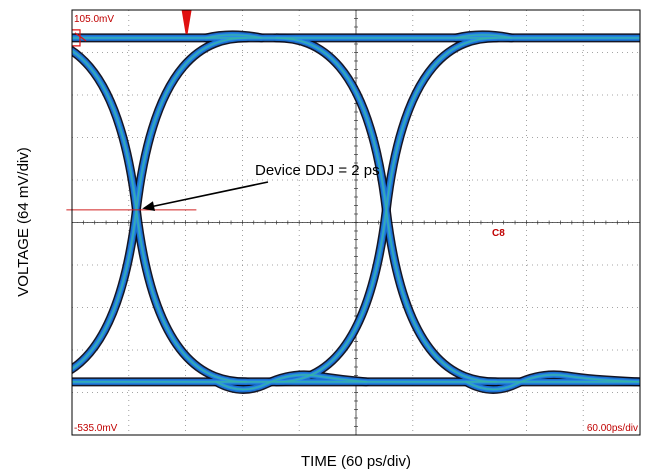  I want to click on level-marker, so click(79, 38).